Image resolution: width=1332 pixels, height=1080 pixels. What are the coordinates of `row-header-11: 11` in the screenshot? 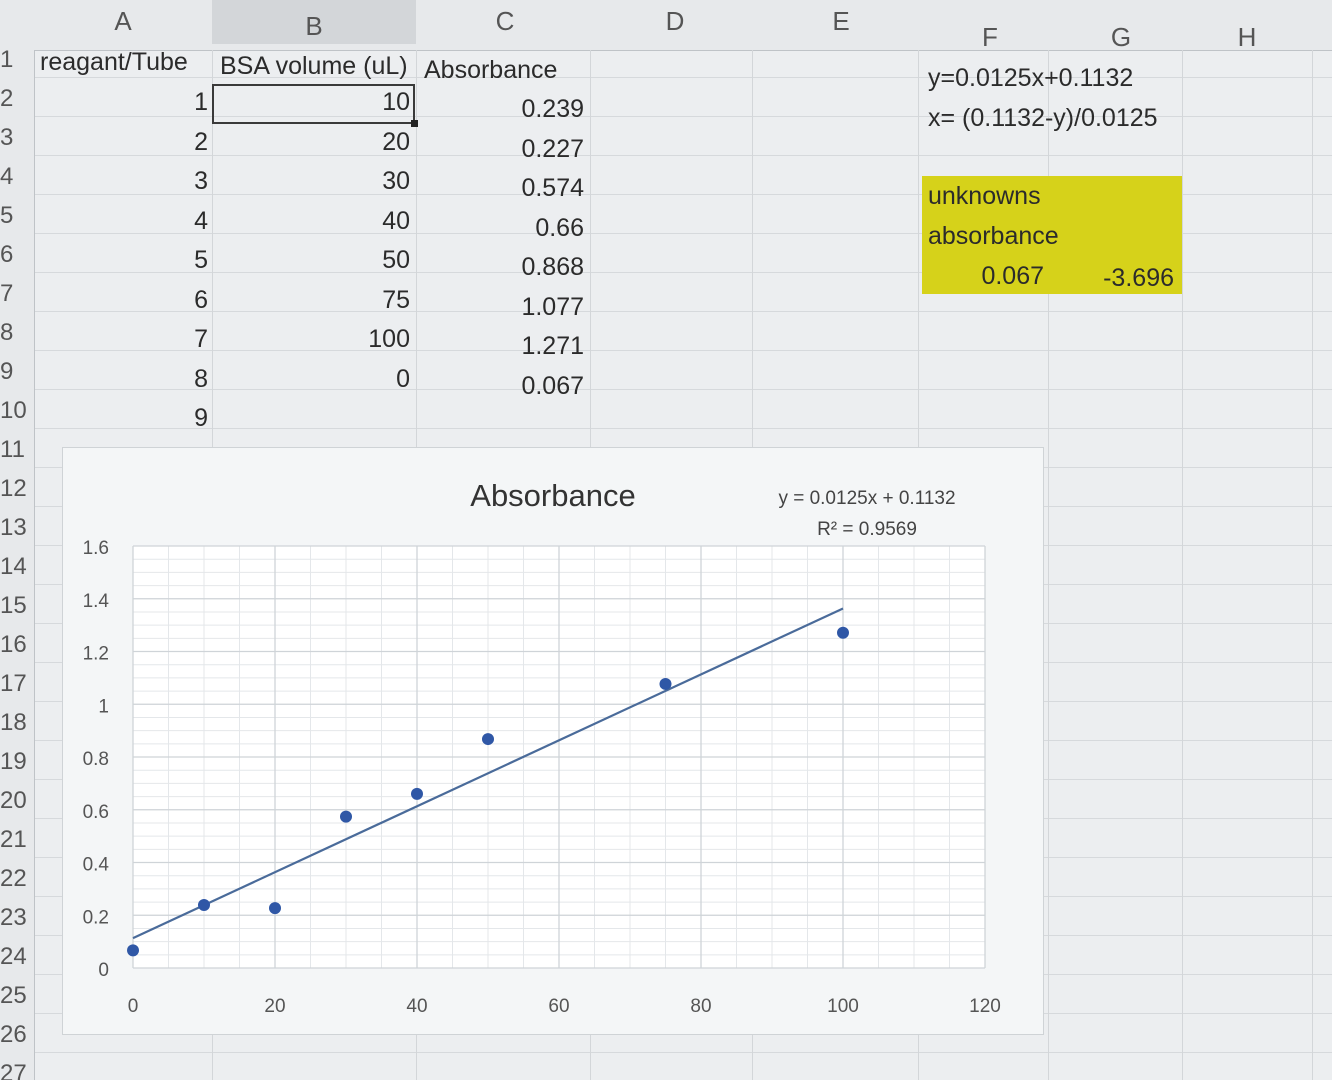 It's located at (12, 449).